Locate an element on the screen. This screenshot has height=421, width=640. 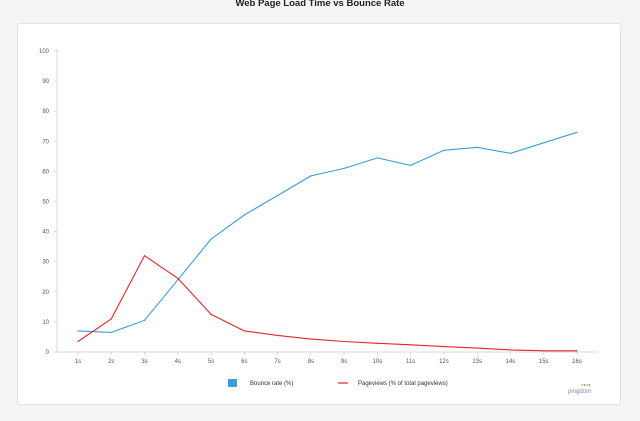
x-tick-label: 12s is located at coordinates (444, 362).